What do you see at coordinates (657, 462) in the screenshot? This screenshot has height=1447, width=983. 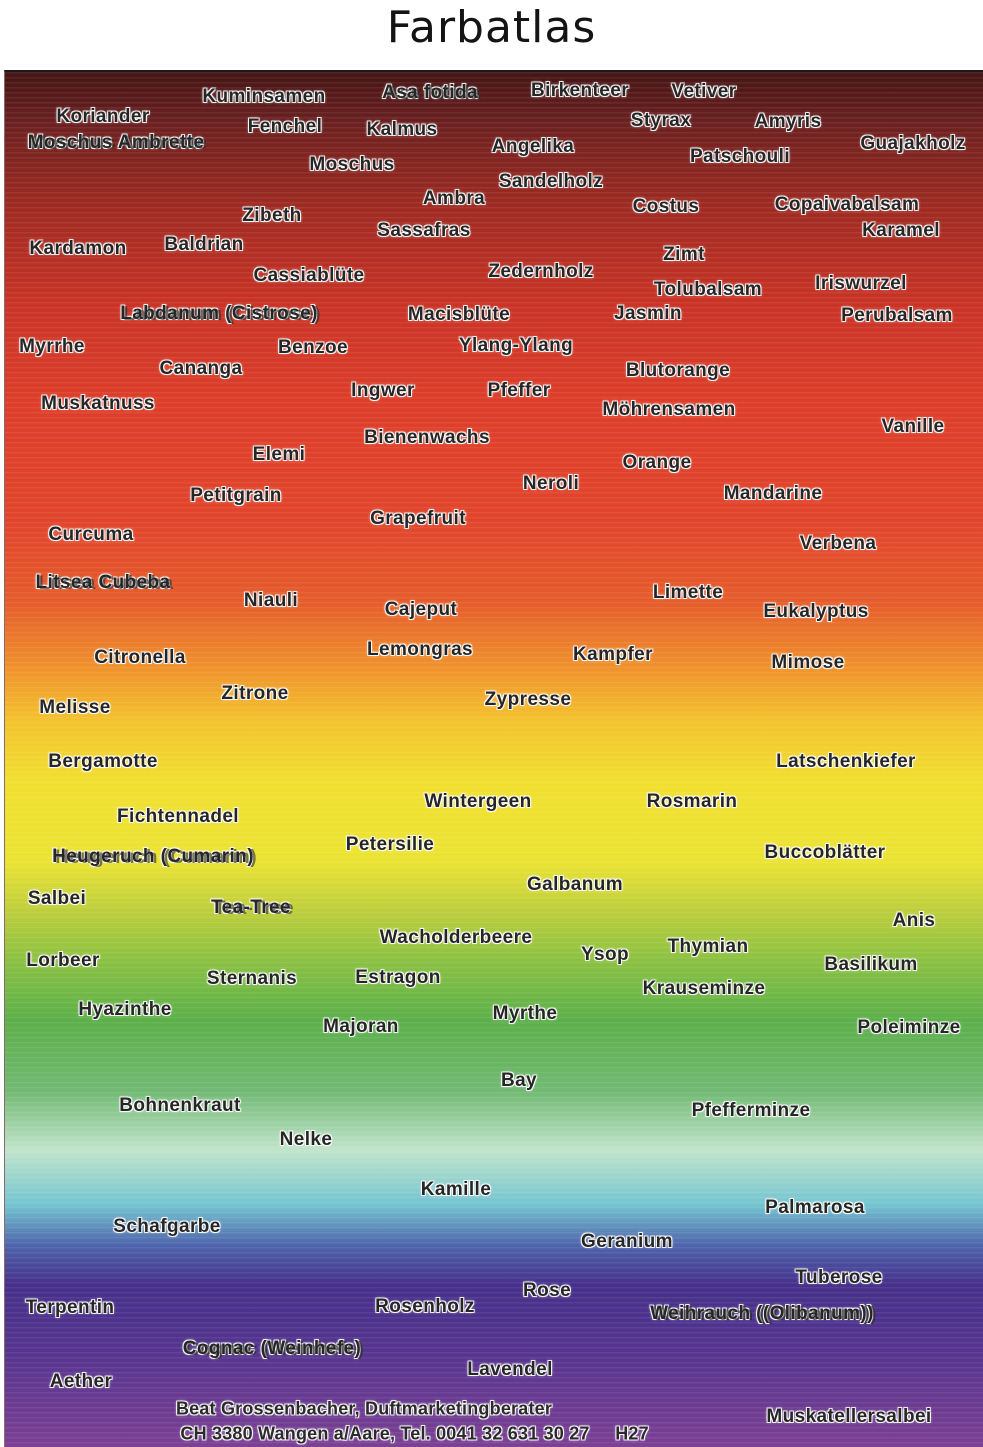 I see `scent-label-orange: Orange` at bounding box center [657, 462].